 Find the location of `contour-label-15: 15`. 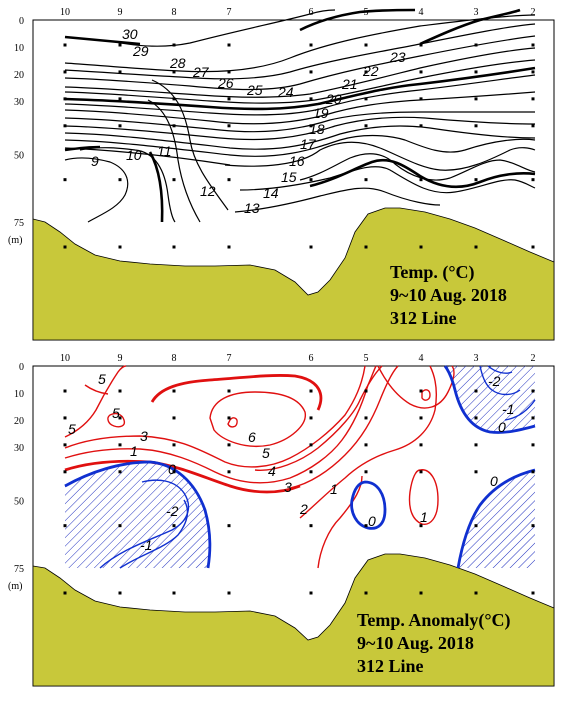

contour-label-15: 15 is located at coordinates (289, 177).